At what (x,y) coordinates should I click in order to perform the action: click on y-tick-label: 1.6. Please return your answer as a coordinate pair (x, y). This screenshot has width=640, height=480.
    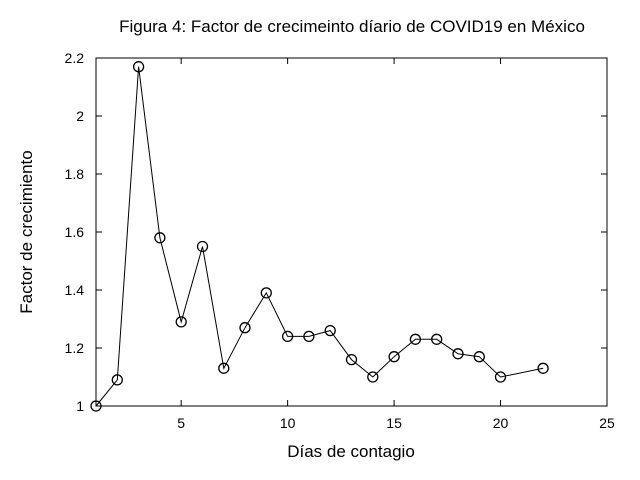
    Looking at the image, I should click on (75, 232).